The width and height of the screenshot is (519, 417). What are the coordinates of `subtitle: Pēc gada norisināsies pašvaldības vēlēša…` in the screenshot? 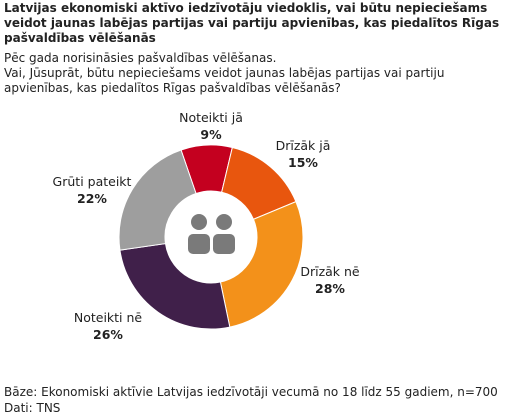 It's located at (140, 58).